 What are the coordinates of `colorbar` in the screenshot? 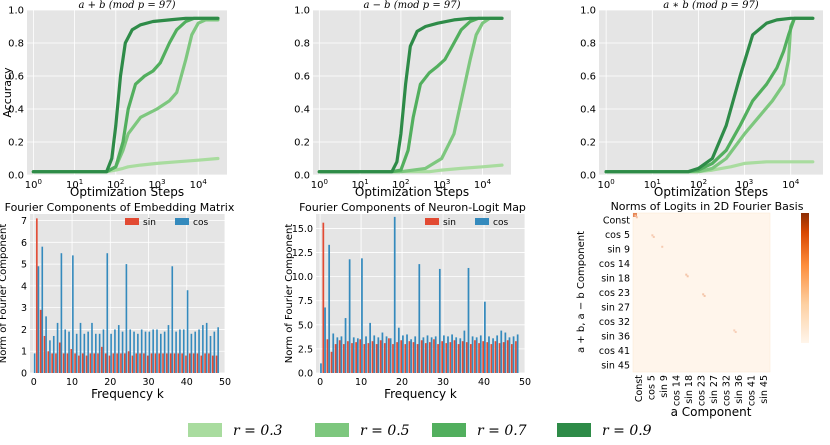 It's located at (805, 278).